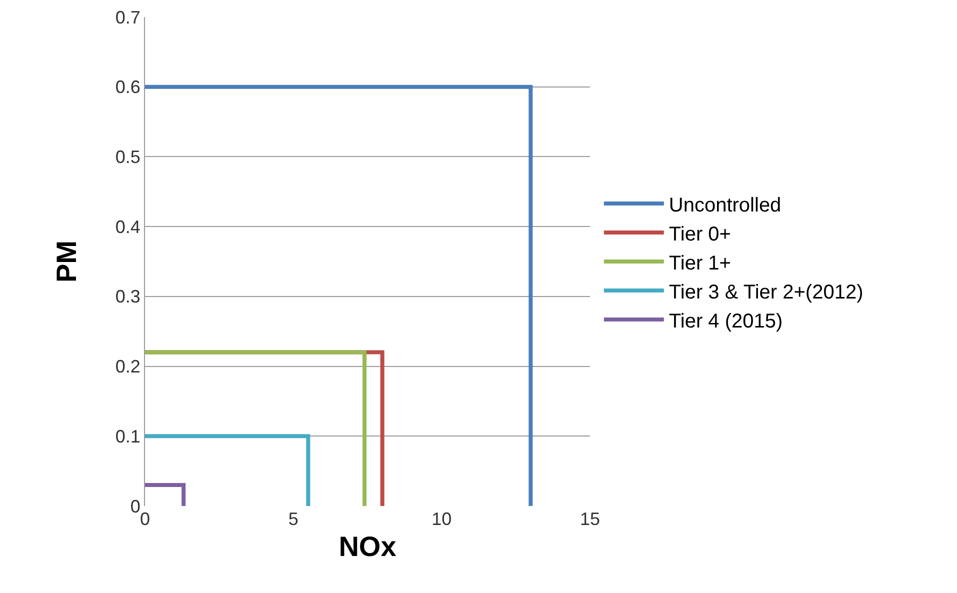 This screenshot has width=957, height=593. I want to click on y-tick-label: 0.6, so click(127, 87).